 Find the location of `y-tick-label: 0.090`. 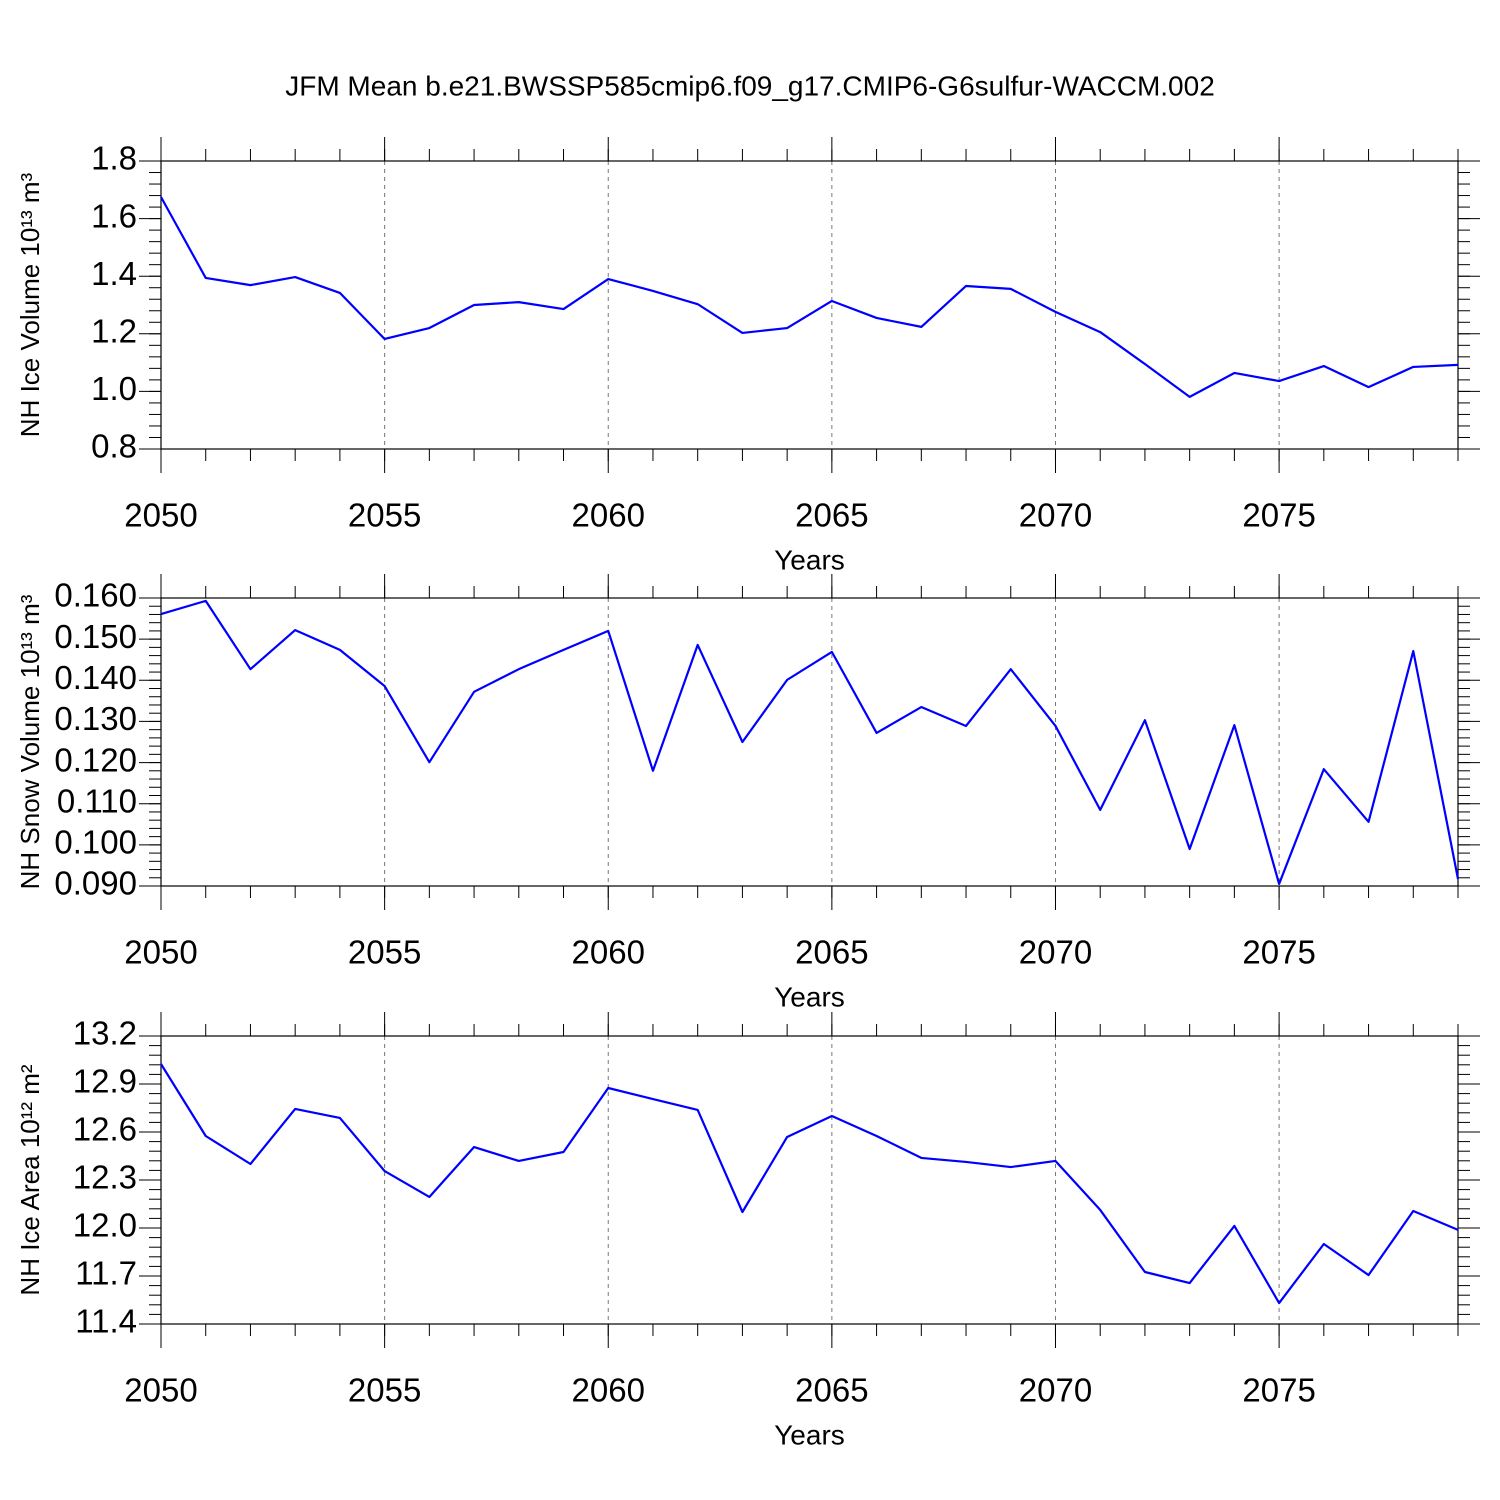

y-tick-label: 0.090 is located at coordinates (95, 883).